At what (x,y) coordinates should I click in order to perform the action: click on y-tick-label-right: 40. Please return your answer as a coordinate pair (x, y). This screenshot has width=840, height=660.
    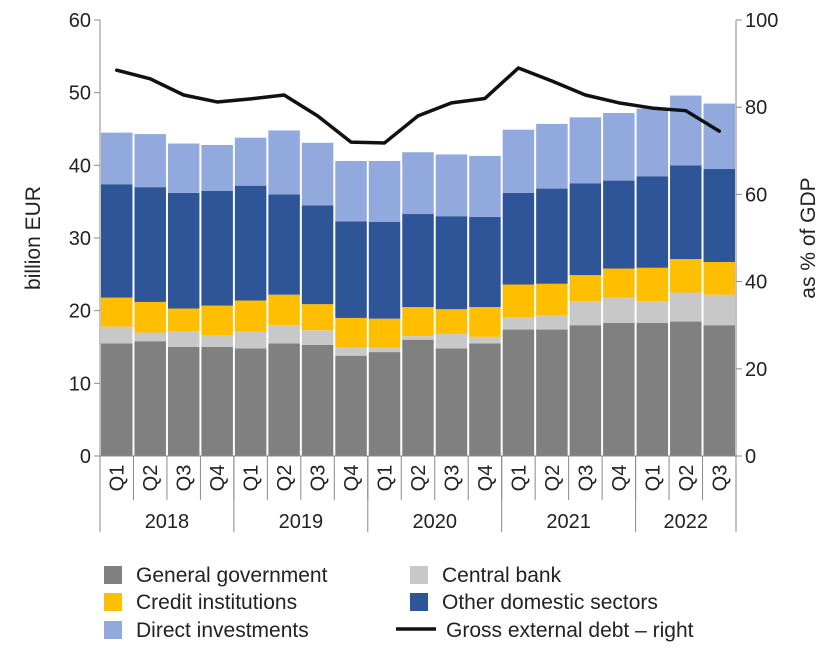
    Looking at the image, I should click on (756, 283).